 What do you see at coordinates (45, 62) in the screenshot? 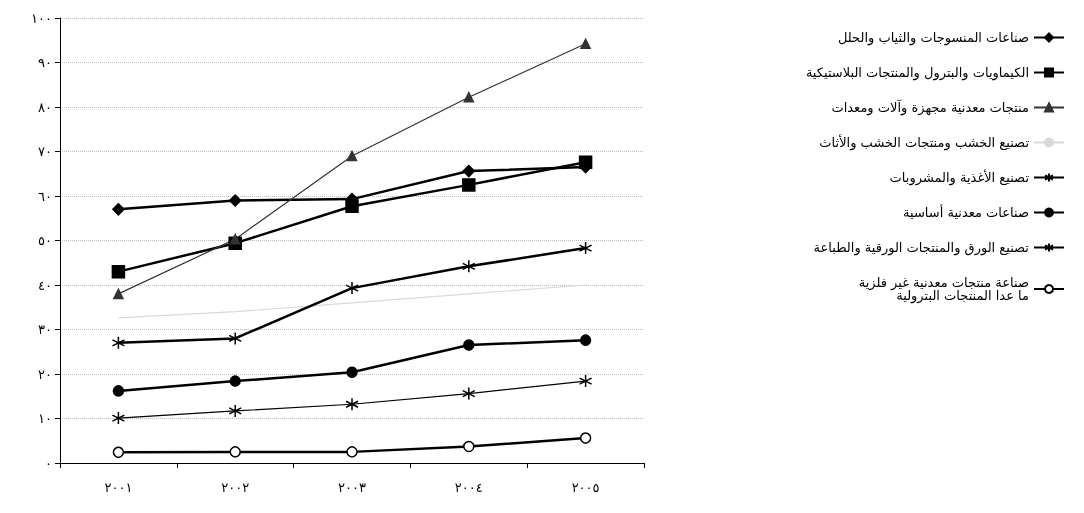
I see `y-tick-label: ٩٠` at bounding box center [45, 62].